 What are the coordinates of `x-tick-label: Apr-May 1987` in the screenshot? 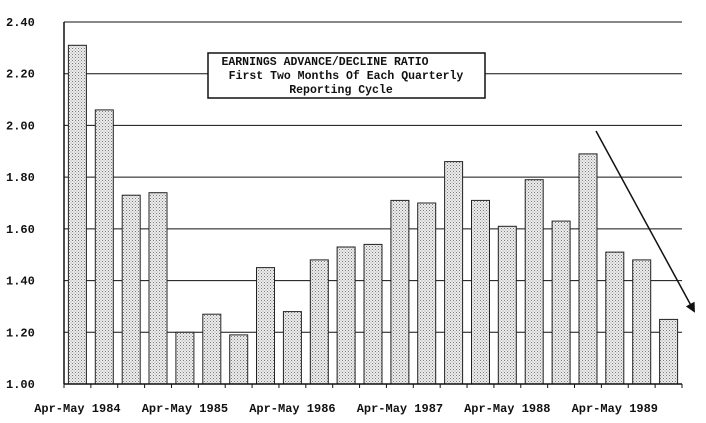 It's located at (400, 409).